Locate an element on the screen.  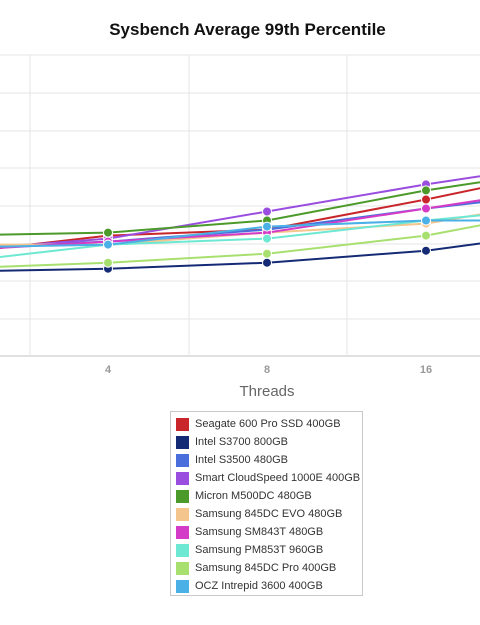
legend-label: Intel S3500 480GB is located at coordinates (241, 460).